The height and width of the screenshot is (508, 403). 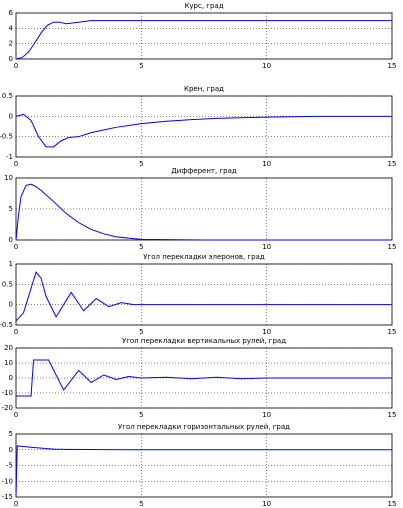 What do you see at coordinates (11, 28) in the screenshot?
I see `y-tick-label: 4` at bounding box center [11, 28].